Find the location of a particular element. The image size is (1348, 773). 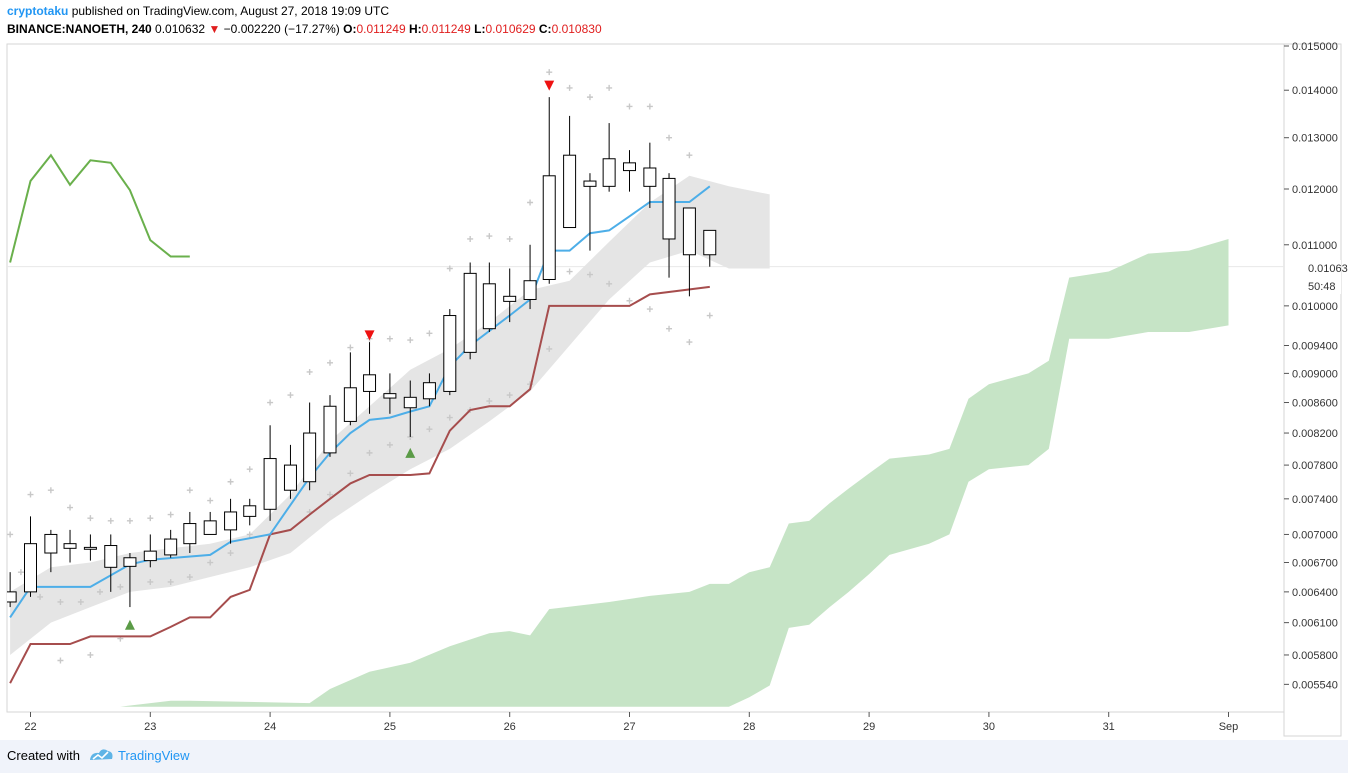

open-label: O: is located at coordinates (350, 29).